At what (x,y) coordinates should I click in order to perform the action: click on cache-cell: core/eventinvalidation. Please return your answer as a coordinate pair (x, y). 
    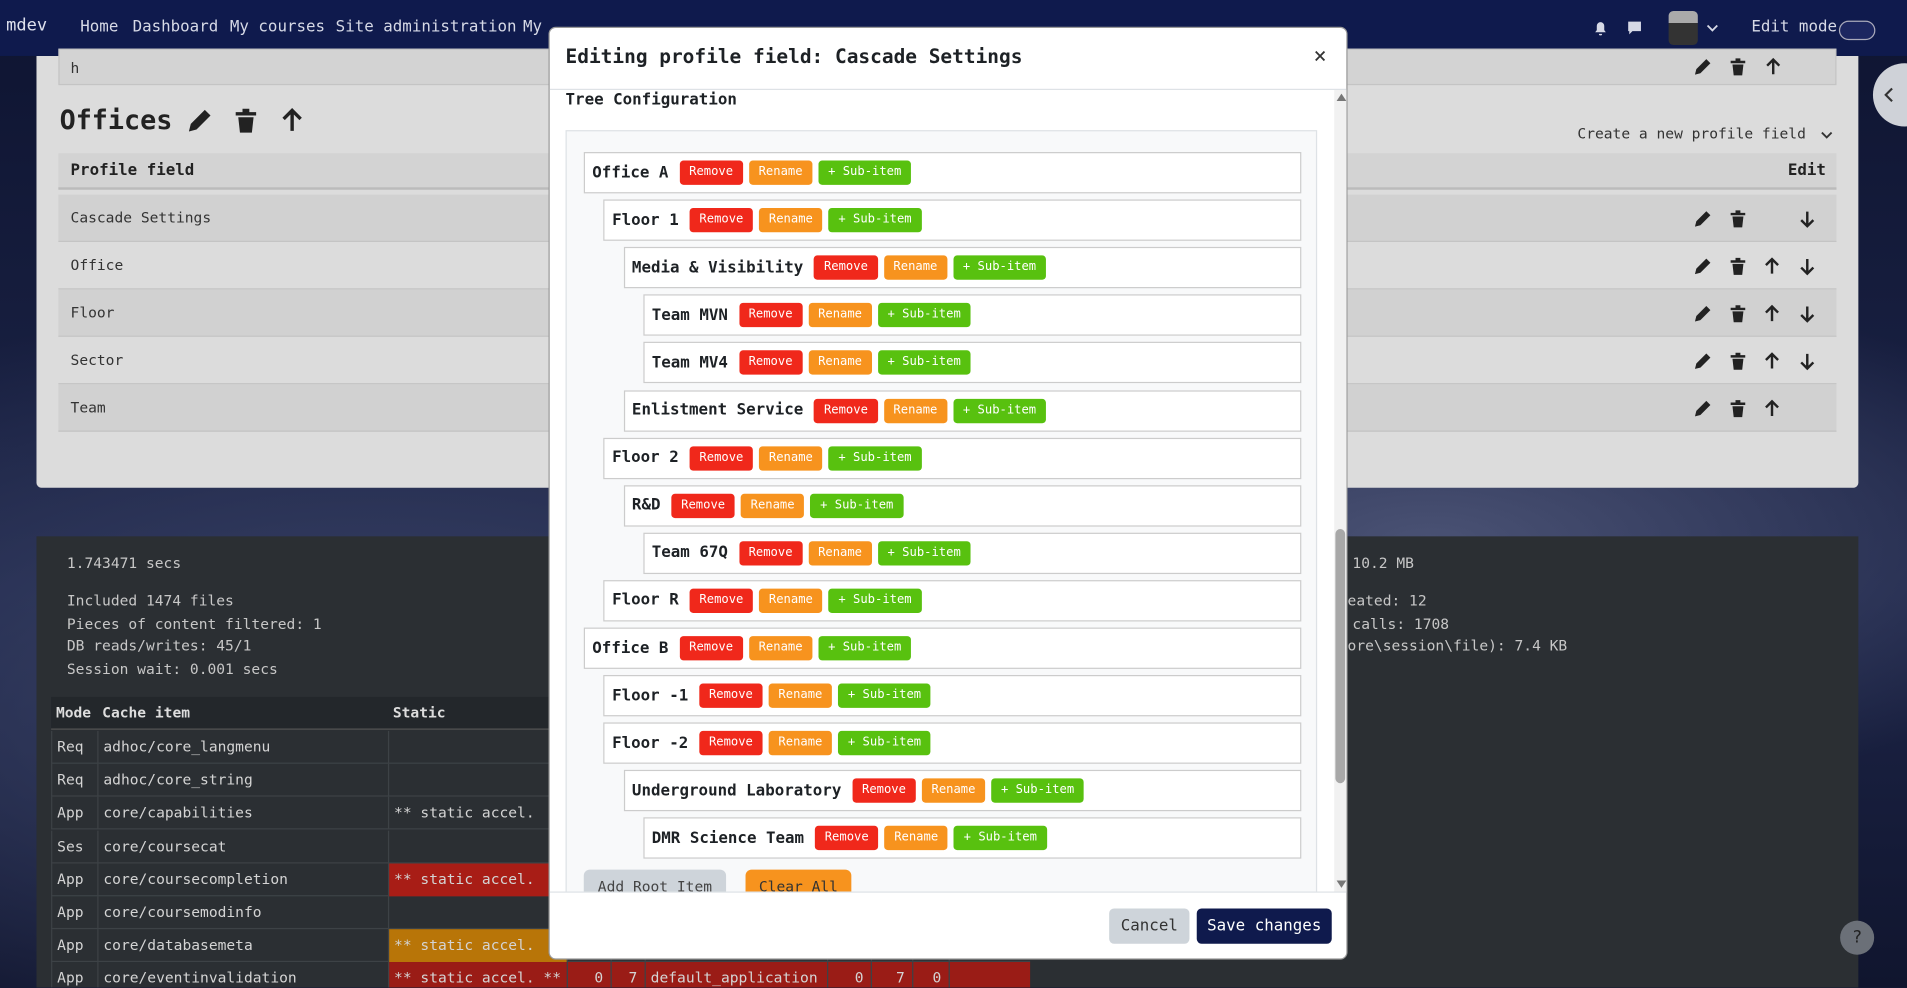
    Looking at the image, I should click on (242, 975).